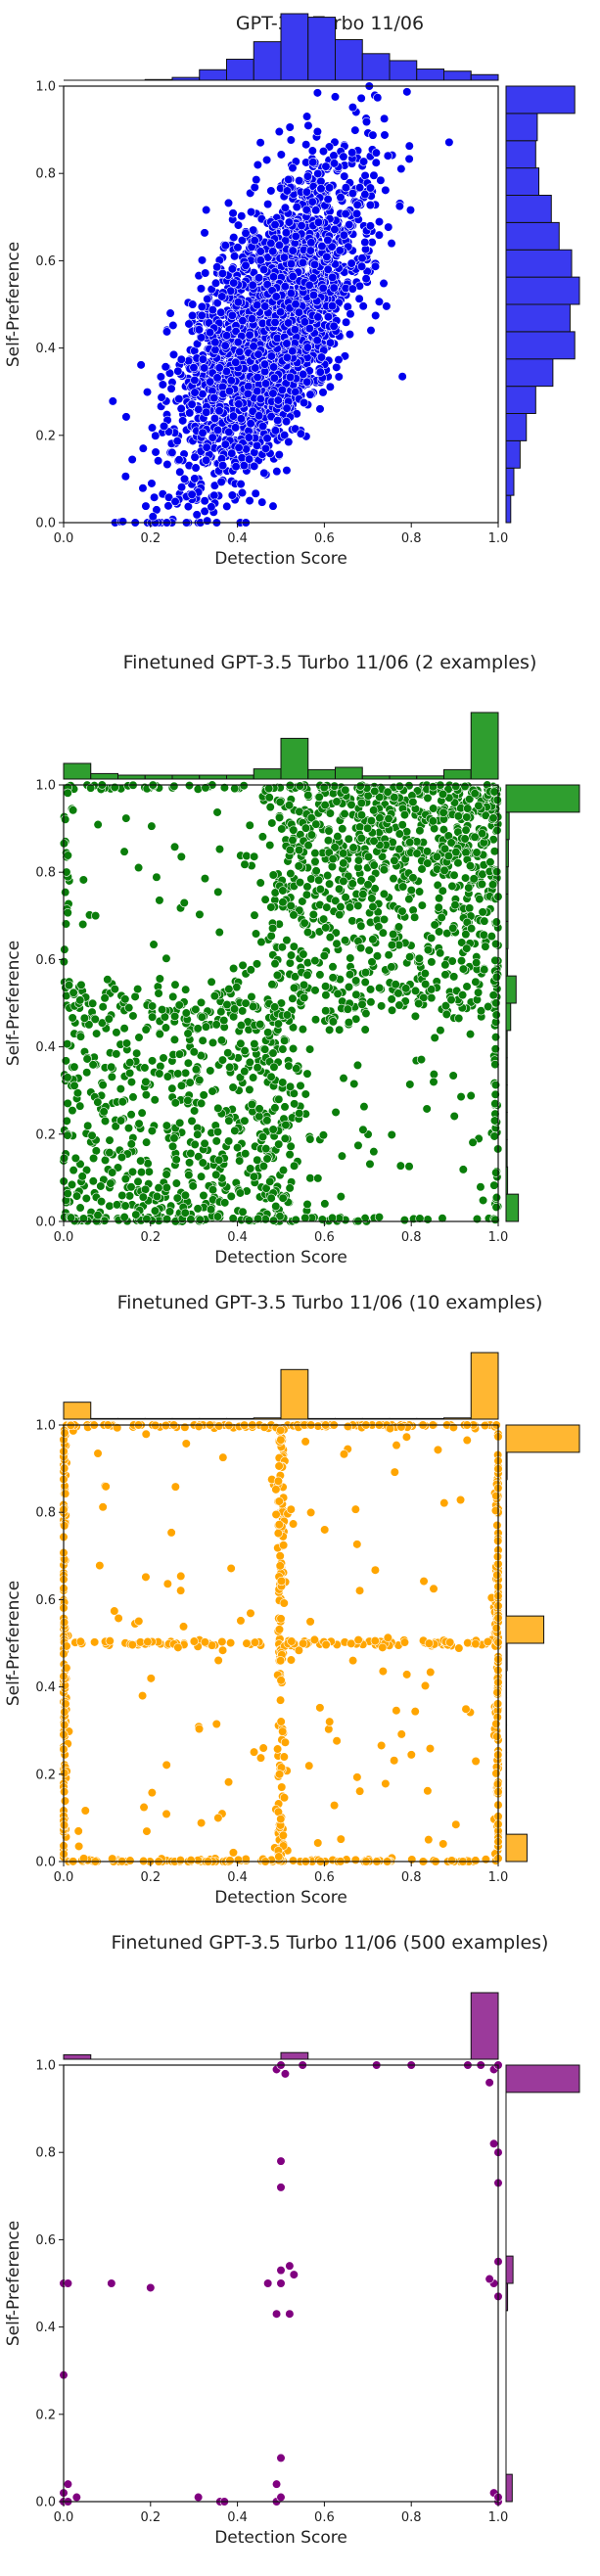 The width and height of the screenshot is (600, 2576). Describe the element at coordinates (542, 304) in the screenshot. I see `marginal-histogram-y` at that location.